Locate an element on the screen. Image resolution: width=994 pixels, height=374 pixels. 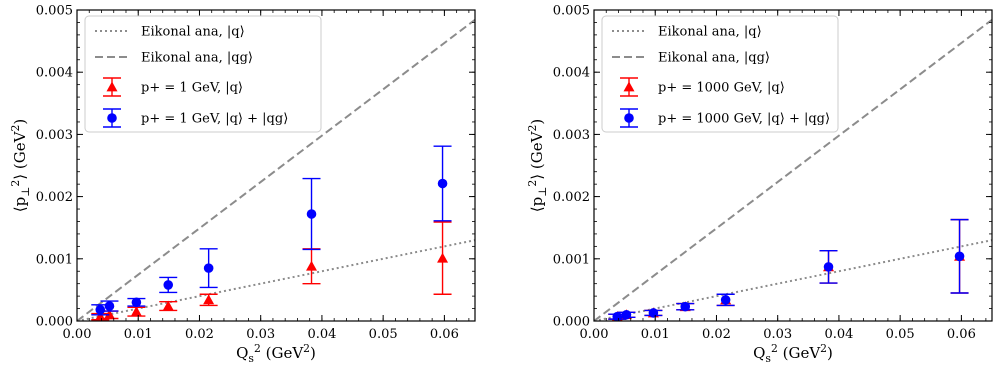
legend-label: p+ = 1 GeV, |q⟩ is located at coordinates (192, 88).